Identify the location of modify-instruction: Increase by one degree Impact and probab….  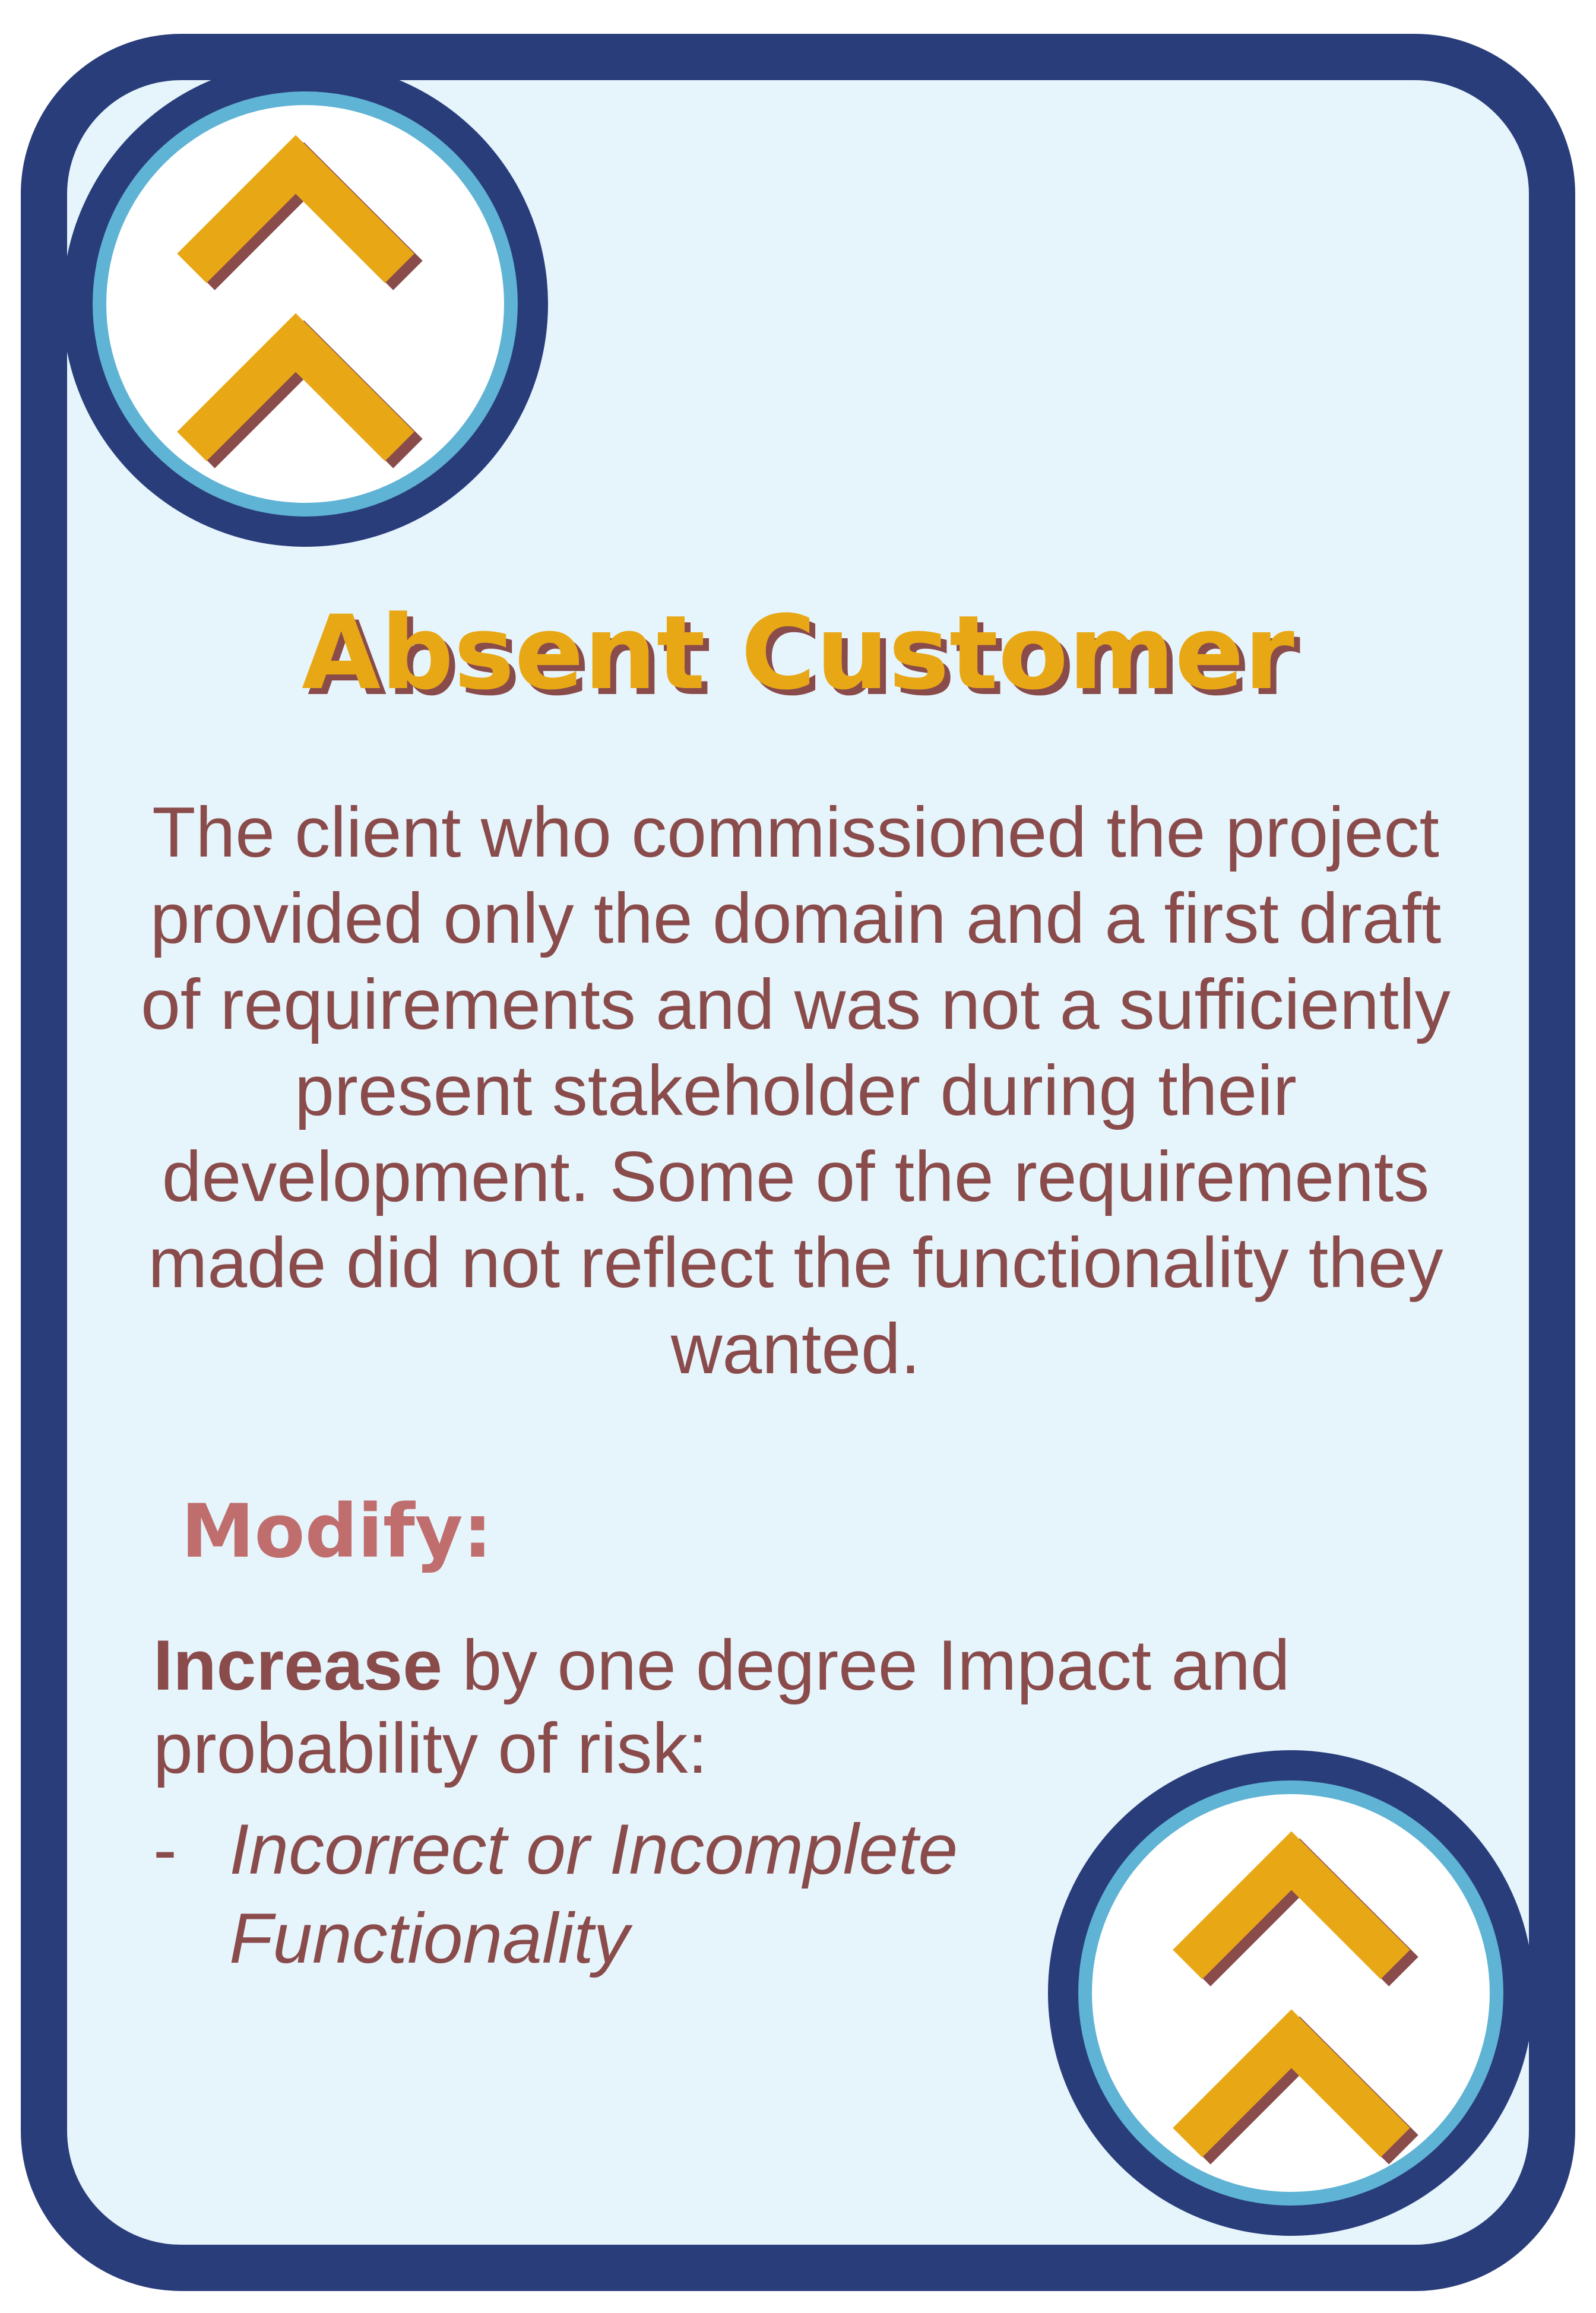
(836, 1707).